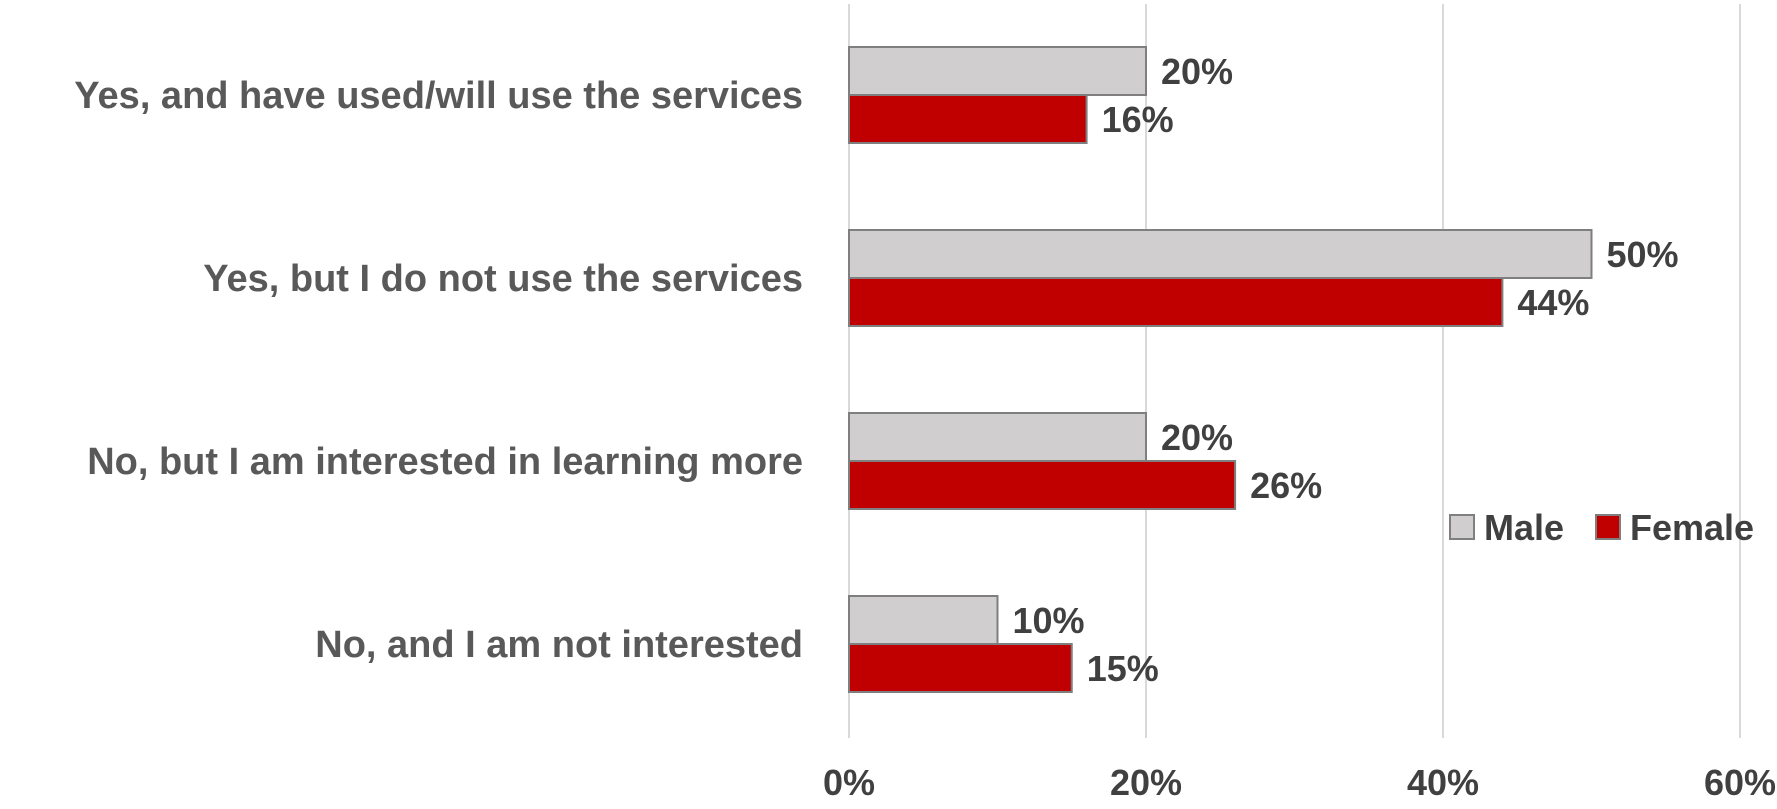 The height and width of the screenshot is (809, 1777). Describe the element at coordinates (1524, 527) in the screenshot. I see `legend-label-male: Male` at that location.